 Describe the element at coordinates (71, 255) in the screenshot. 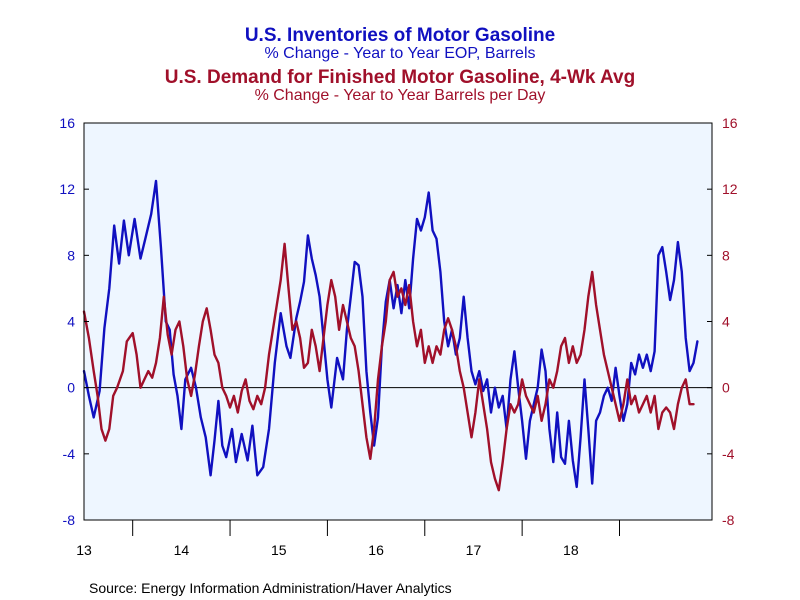

I see `left-y-tick-label: 8` at that location.